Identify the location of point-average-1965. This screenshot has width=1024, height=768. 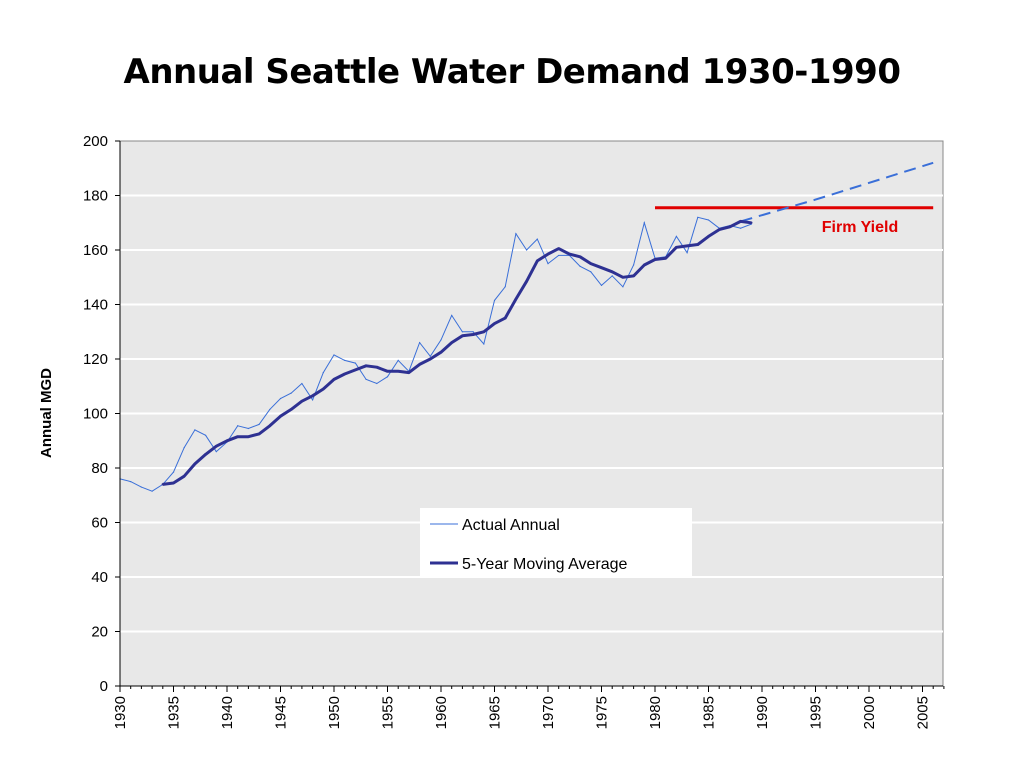
(494, 323).